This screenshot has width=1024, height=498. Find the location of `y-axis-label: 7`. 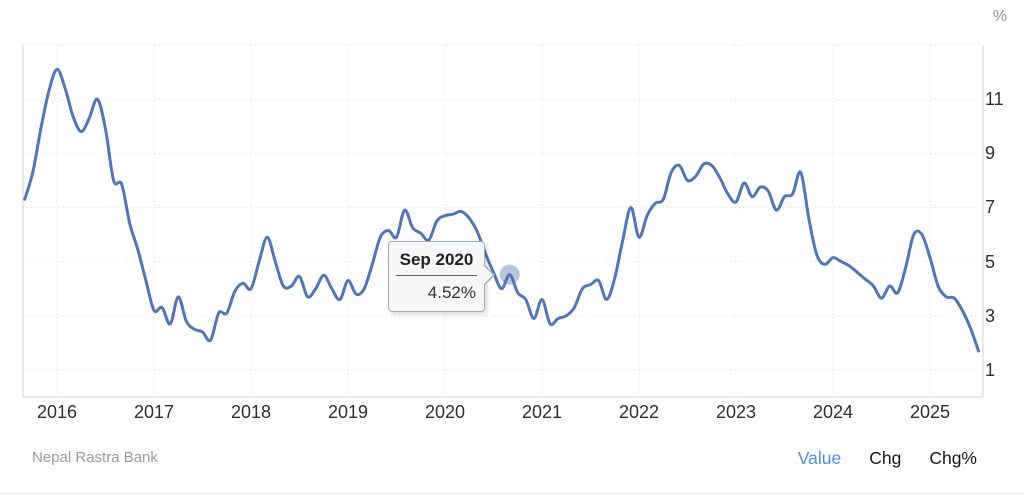

y-axis-label: 7 is located at coordinates (990, 207).